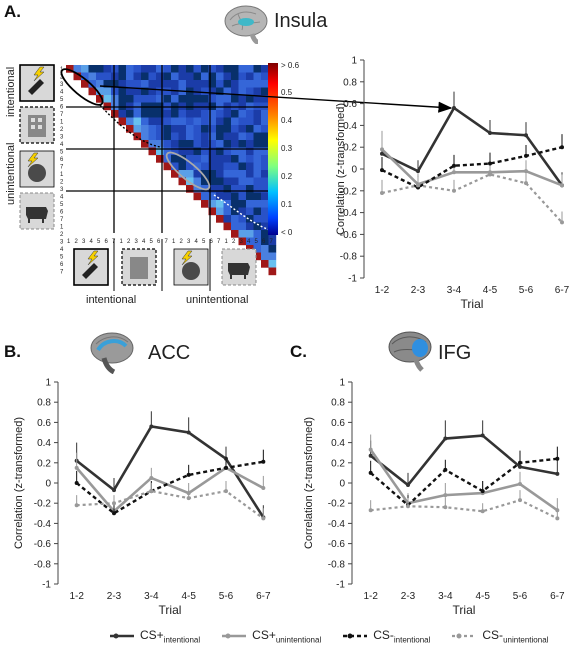 Image resolution: width=583 pixels, height=650 pixels. What do you see at coordinates (337, 544) in the screenshot?
I see `y-tick-label: -0.6` at bounding box center [337, 544].